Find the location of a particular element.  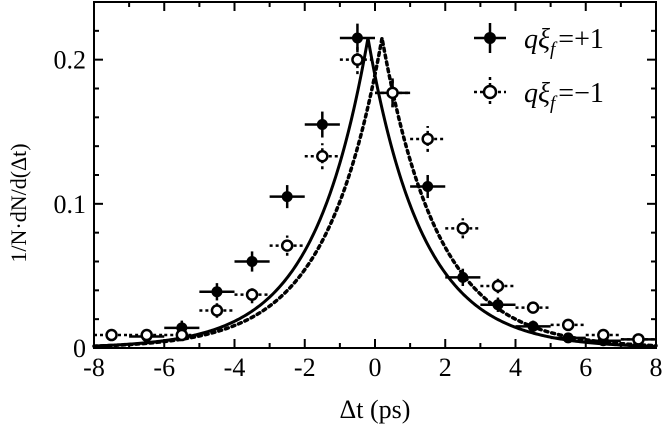

legend-label: qξf =+1 is located at coordinates (564, 42).